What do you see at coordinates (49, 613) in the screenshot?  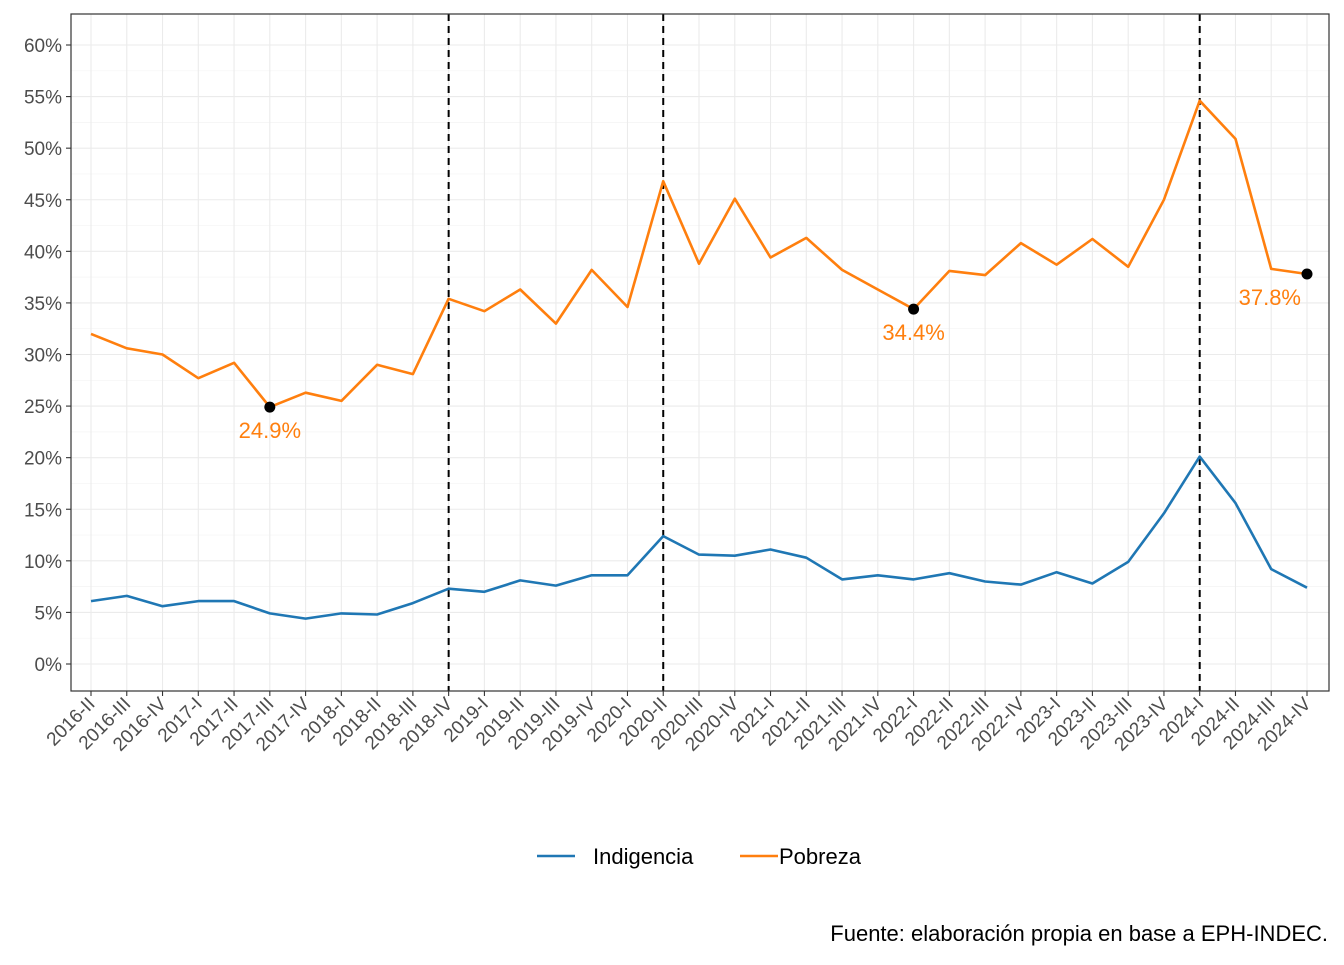 I see `y-tick-label: 5%` at bounding box center [49, 613].